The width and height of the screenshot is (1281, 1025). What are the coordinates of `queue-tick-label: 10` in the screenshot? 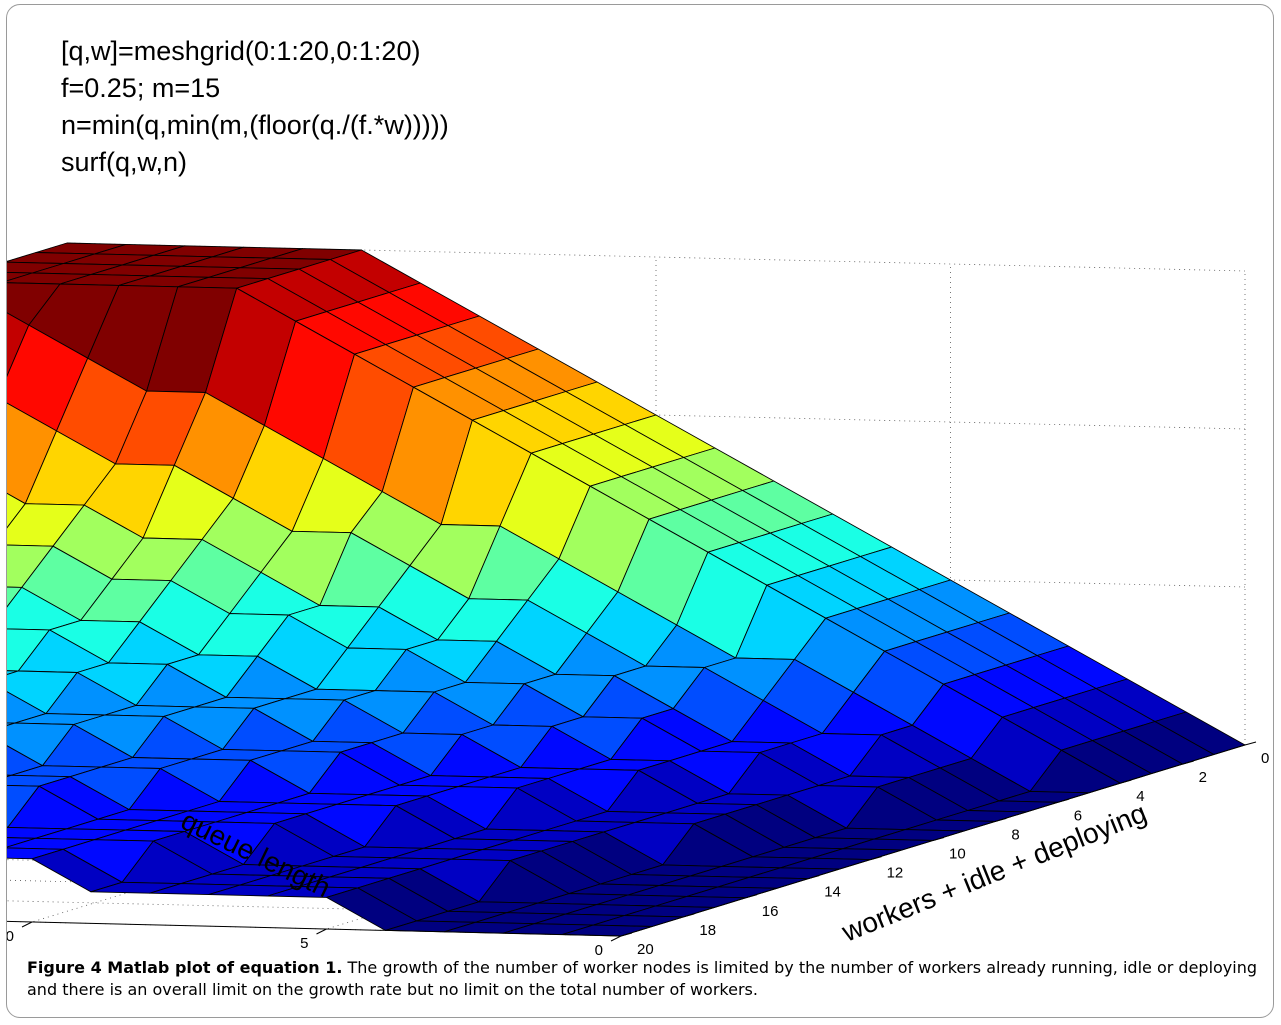 It's located at (10, 936).